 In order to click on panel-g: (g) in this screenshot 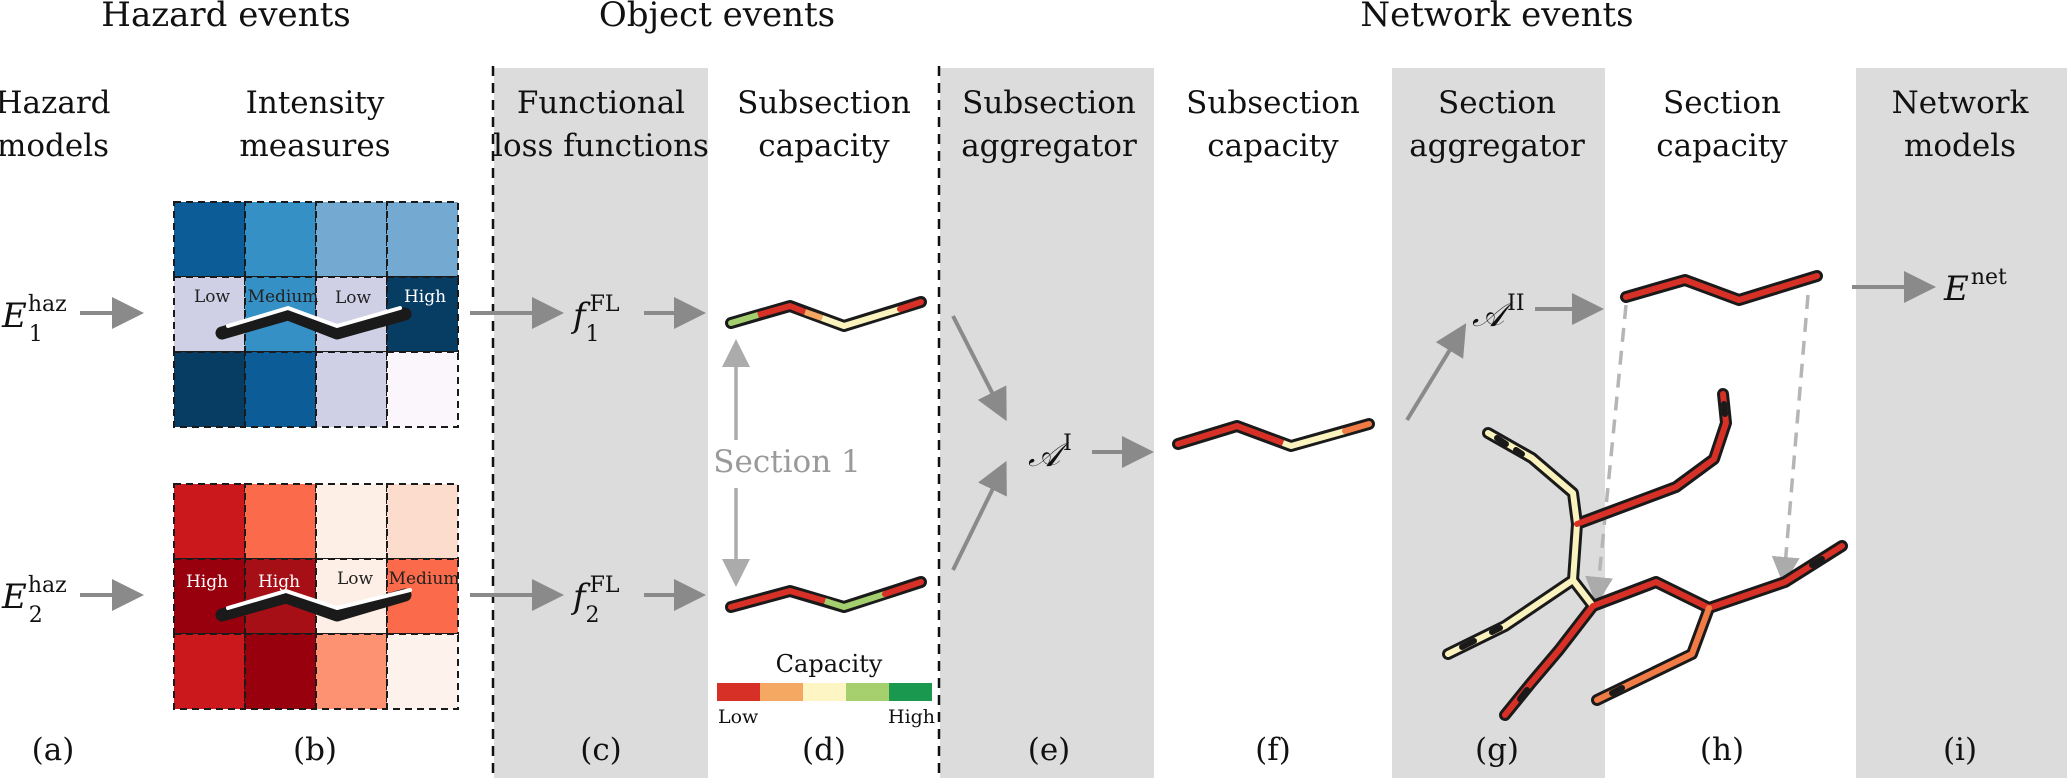, I will do `click(1497, 750)`.